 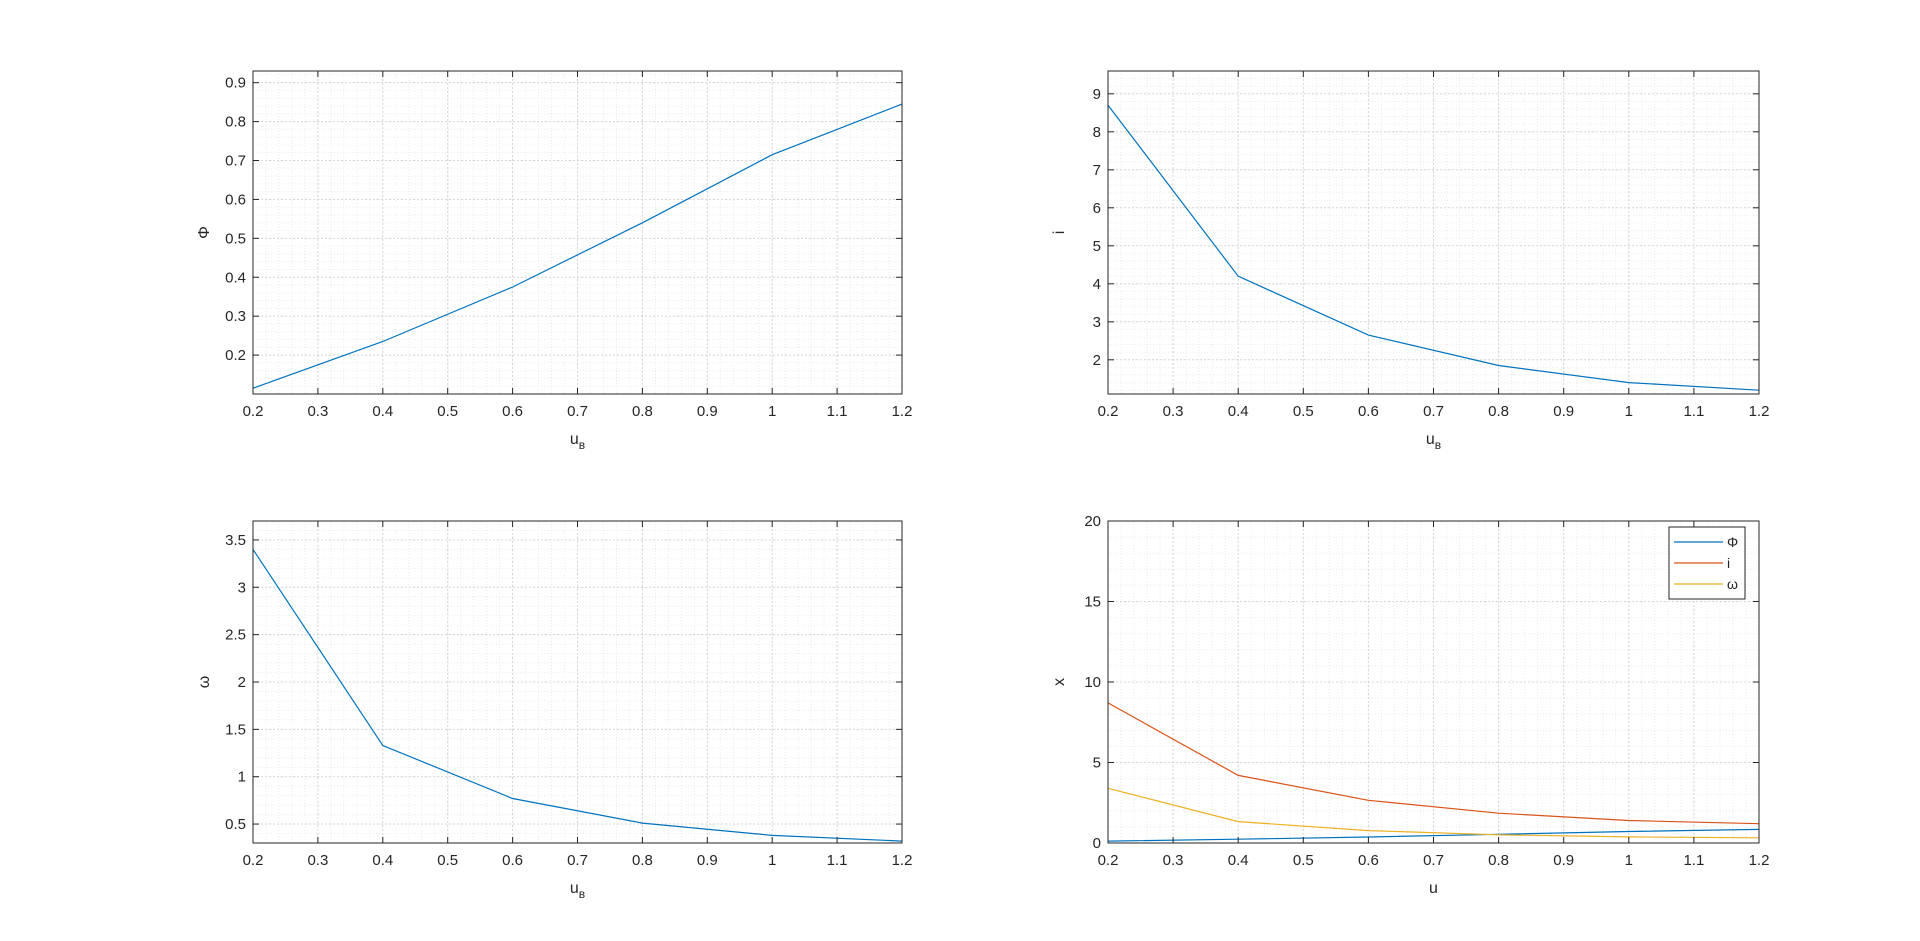 What do you see at coordinates (235, 199) in the screenshot?
I see `y-tick-label: 0.6` at bounding box center [235, 199].